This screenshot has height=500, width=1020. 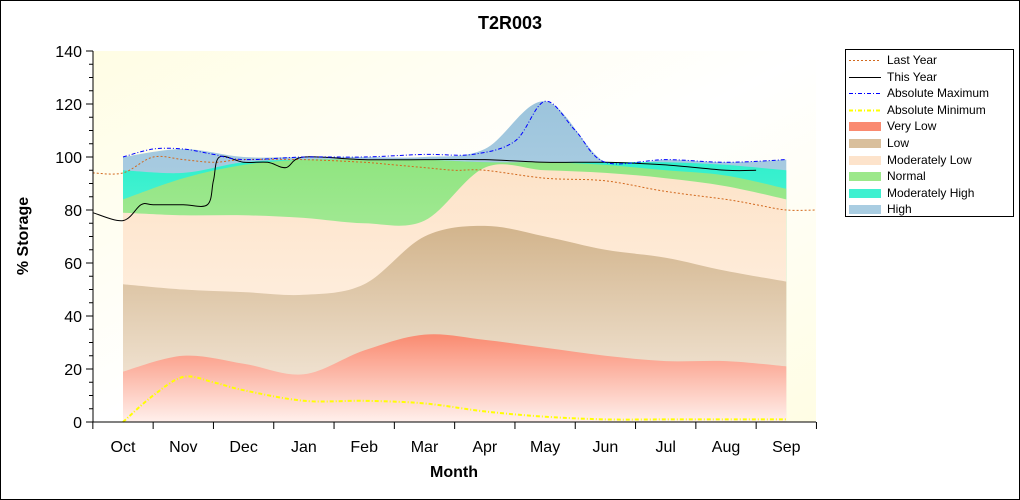 I want to click on legend-label: Moderately Low, so click(x=929, y=159).